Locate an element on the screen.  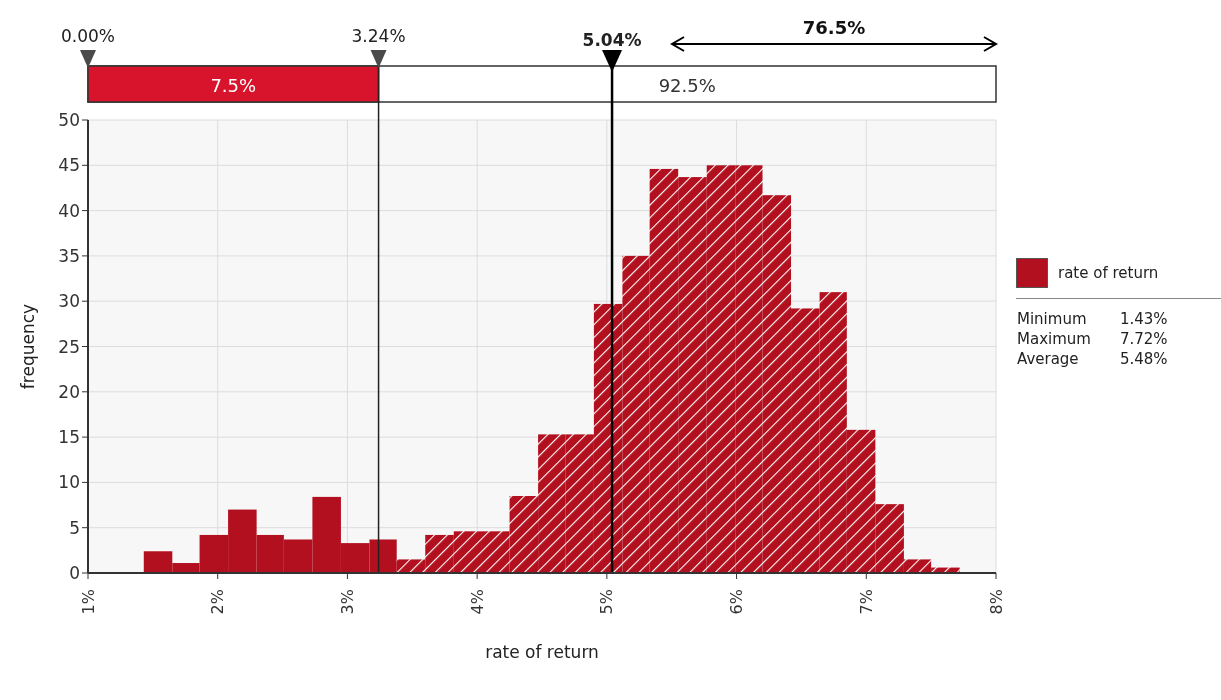
text: 76.5% is located at coordinates (834, 27).